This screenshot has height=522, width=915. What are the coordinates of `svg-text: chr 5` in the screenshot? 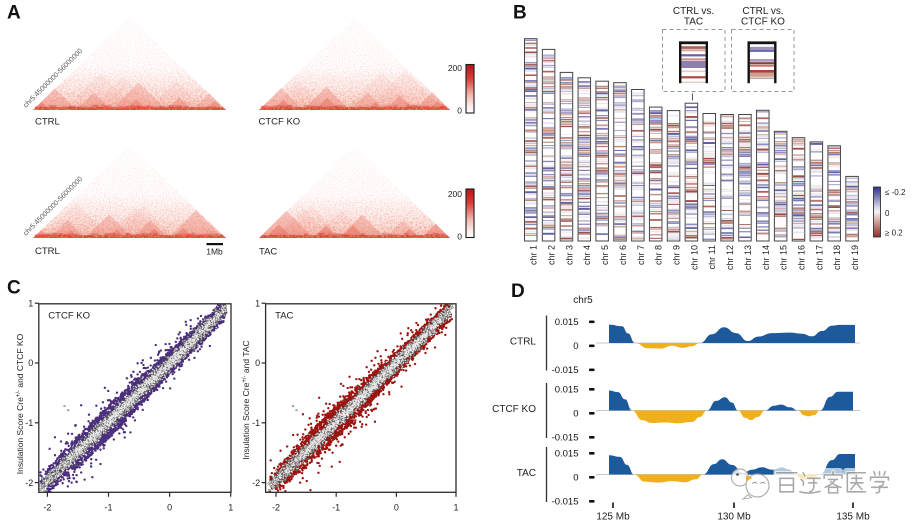 It's located at (605, 255).